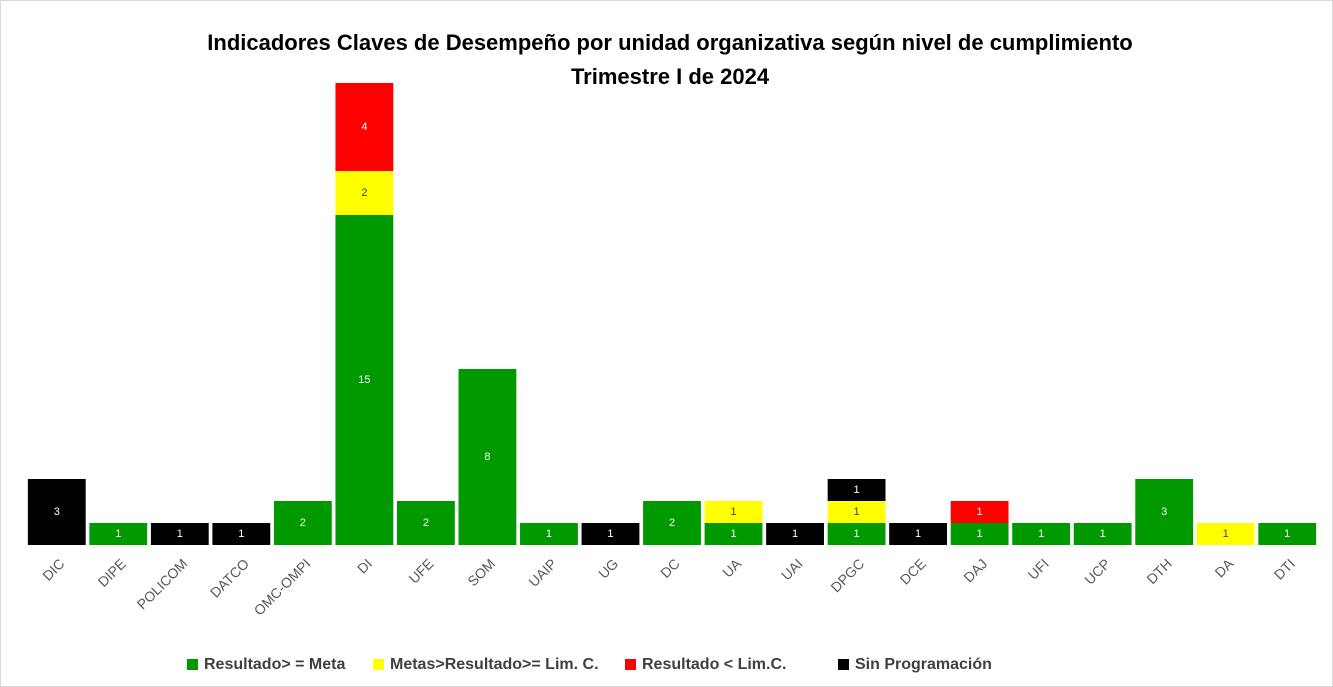 Image resolution: width=1333 pixels, height=687 pixels. Describe the element at coordinates (274, 664) in the screenshot. I see `legend-label: Resultado> = Meta` at that location.